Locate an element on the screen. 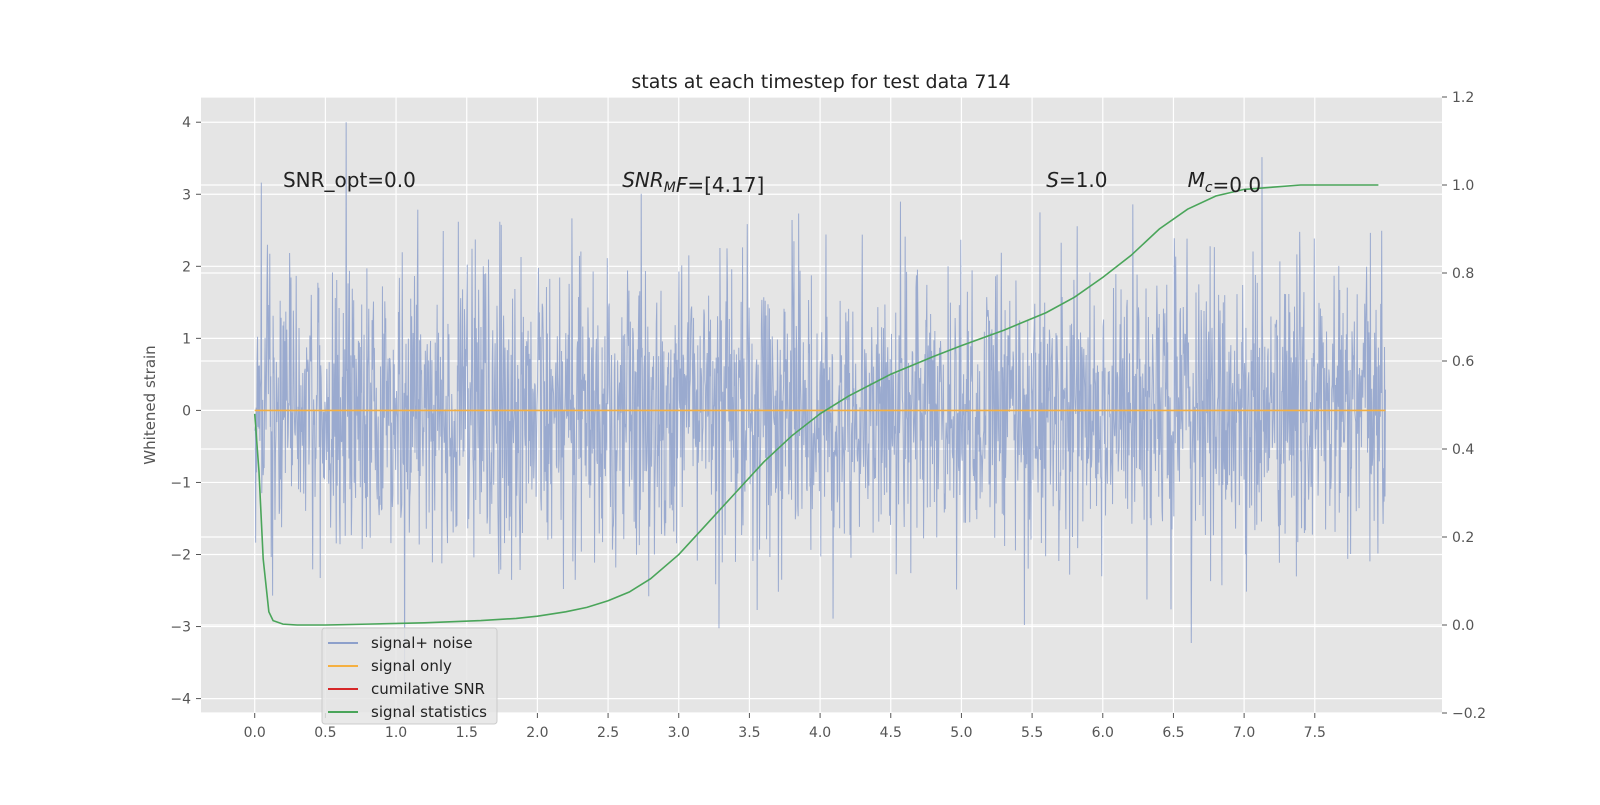  y2-tick-label: 0.4 is located at coordinates (1463, 450).